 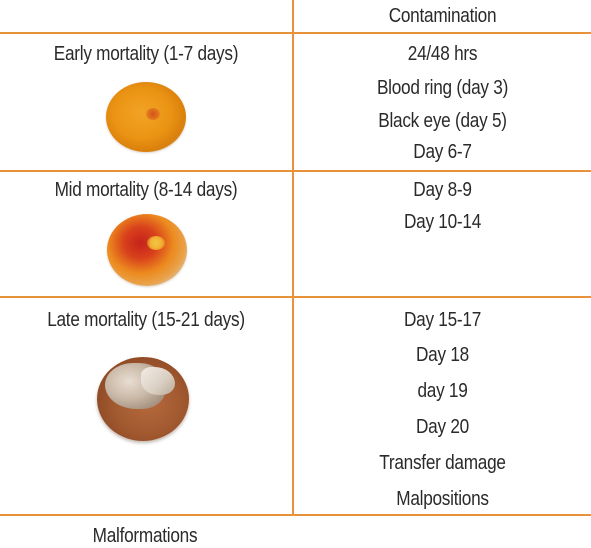 What do you see at coordinates (158, 381) in the screenshot?
I see `shell-fragment` at bounding box center [158, 381].